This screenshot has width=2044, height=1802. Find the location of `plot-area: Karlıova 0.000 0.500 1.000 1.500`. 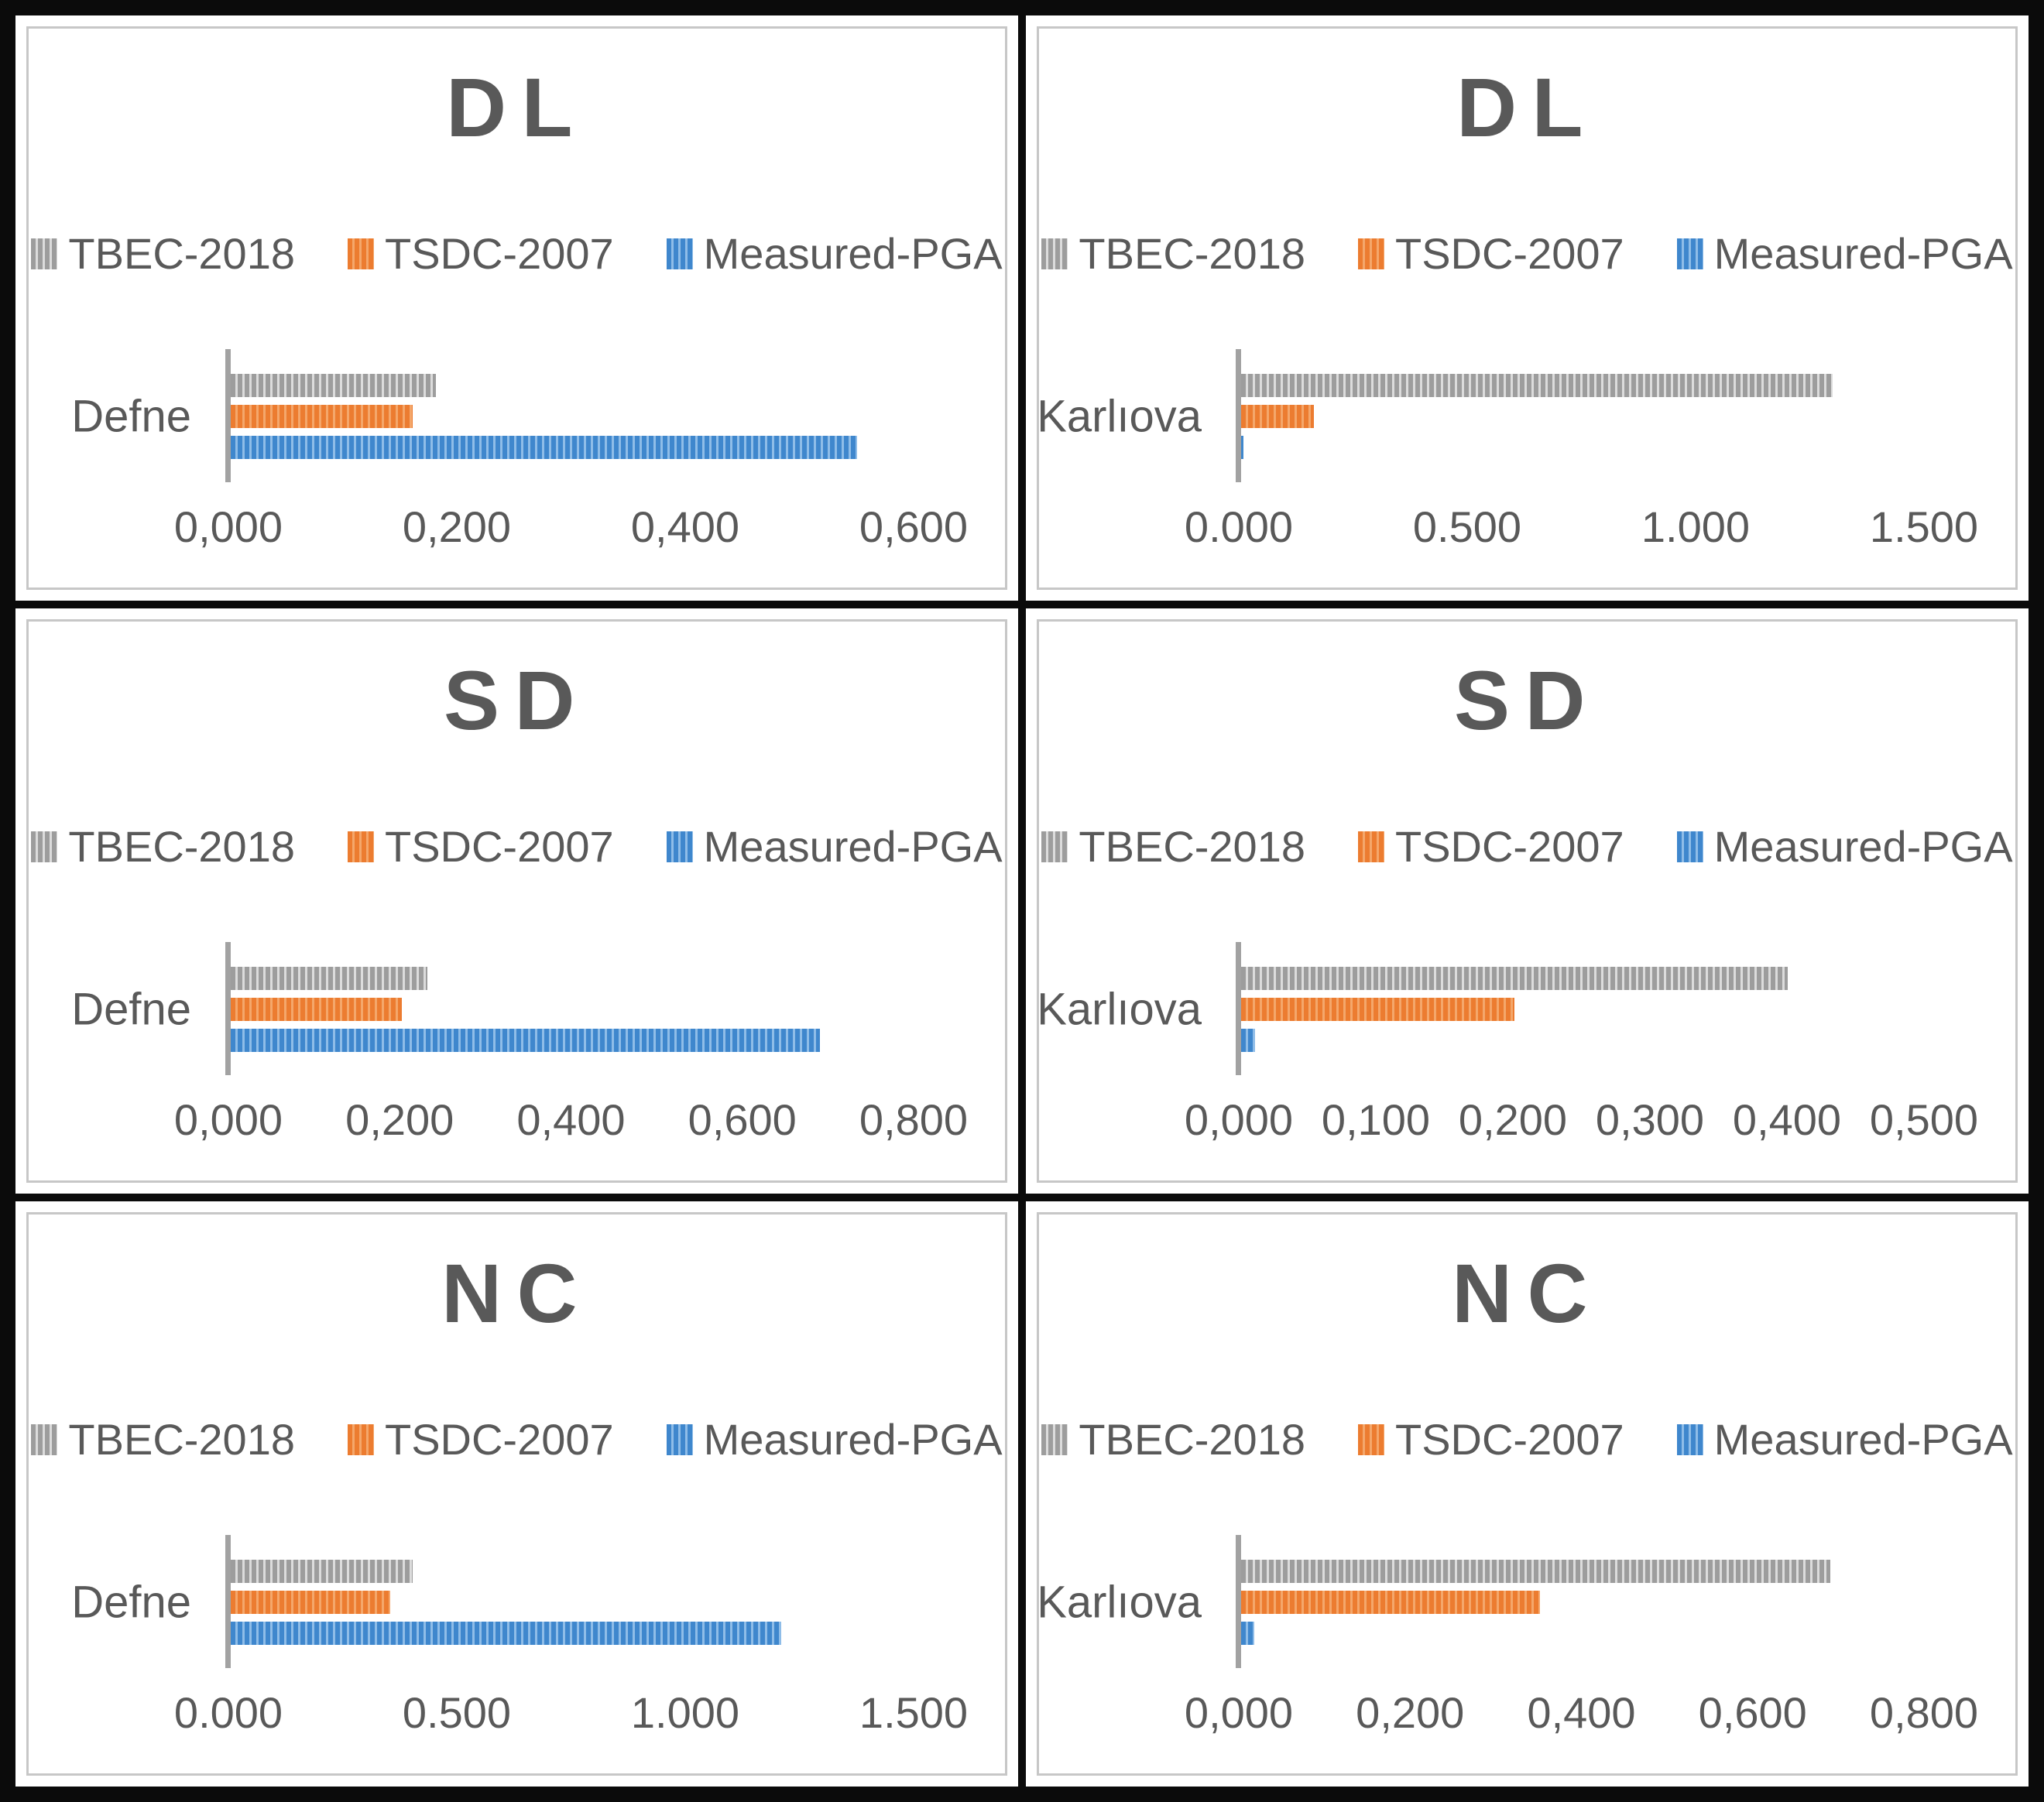

plot-area: Karlıova 0.000 0.500 1.000 1.500 is located at coordinates (1508, 449).